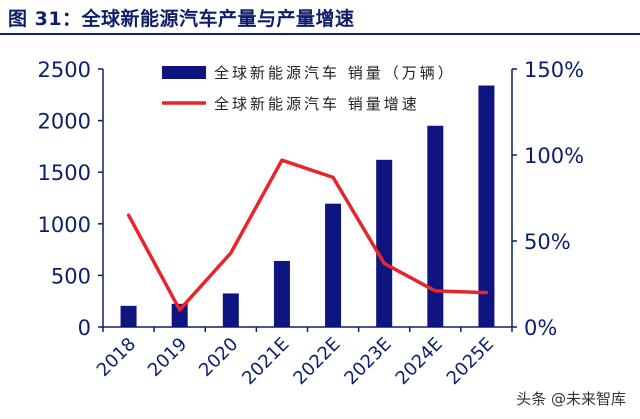 The image size is (640, 419). I want to click on legend-label-bar: 全球新能源汽车 销量（万辆）, so click(335, 73).